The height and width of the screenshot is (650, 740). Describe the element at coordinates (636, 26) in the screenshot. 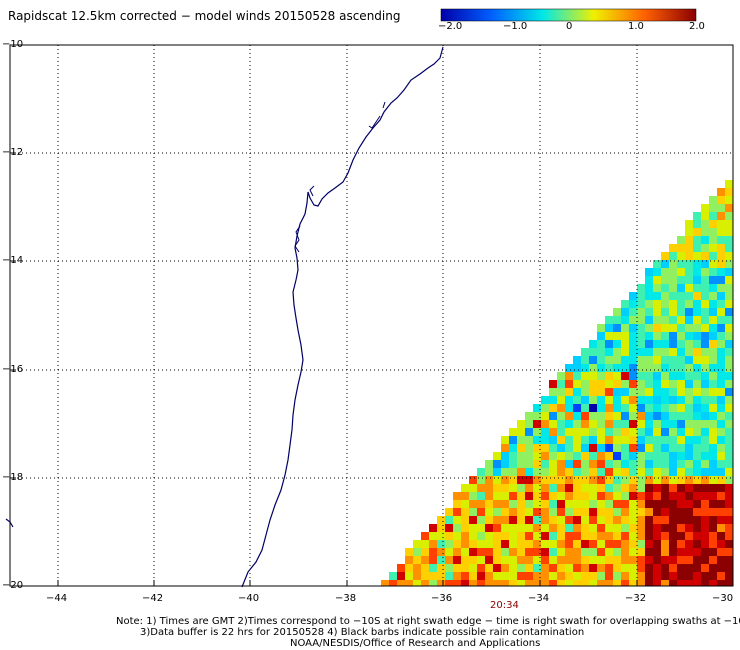

I see `colorbar-label: 1.0` at that location.